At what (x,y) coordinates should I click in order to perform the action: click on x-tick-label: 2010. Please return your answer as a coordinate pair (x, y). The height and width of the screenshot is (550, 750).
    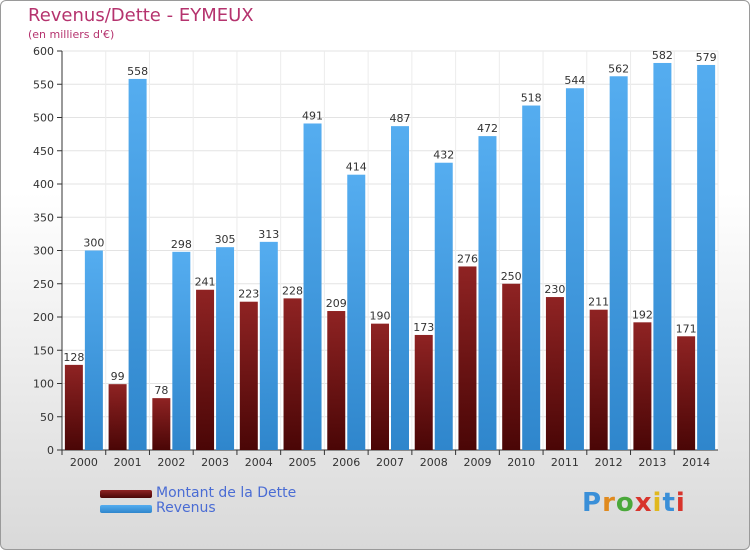
    Looking at the image, I should click on (521, 462).